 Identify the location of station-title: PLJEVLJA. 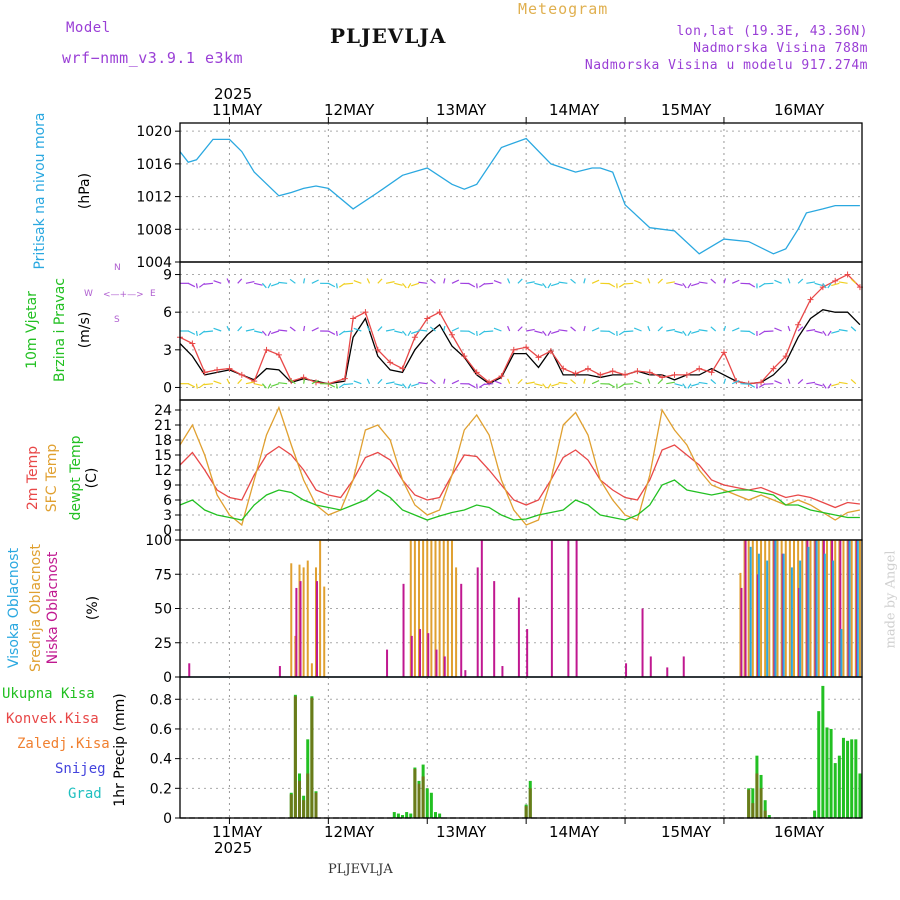
(388, 36).